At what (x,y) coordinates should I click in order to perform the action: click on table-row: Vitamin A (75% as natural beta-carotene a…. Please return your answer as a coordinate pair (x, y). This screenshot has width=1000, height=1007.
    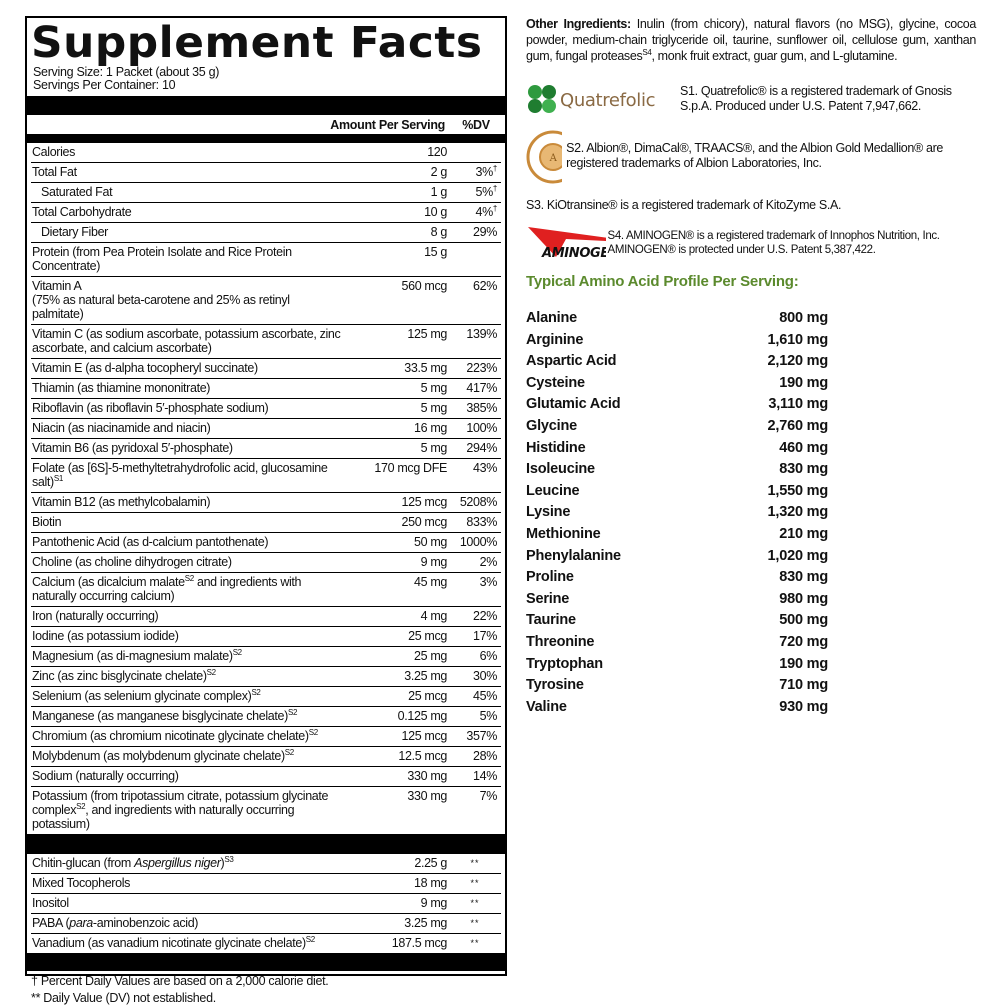
    Looking at the image, I should click on (266, 301).